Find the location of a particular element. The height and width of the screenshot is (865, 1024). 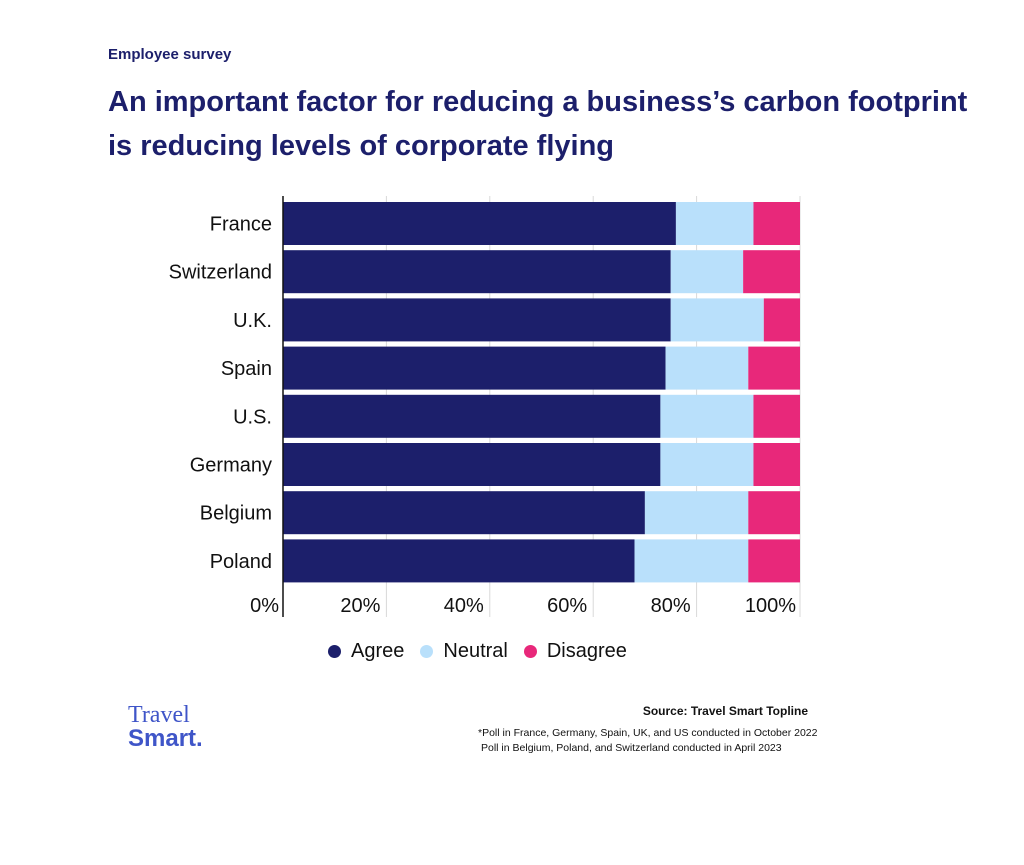

bar-uk-neutral is located at coordinates (717, 320).